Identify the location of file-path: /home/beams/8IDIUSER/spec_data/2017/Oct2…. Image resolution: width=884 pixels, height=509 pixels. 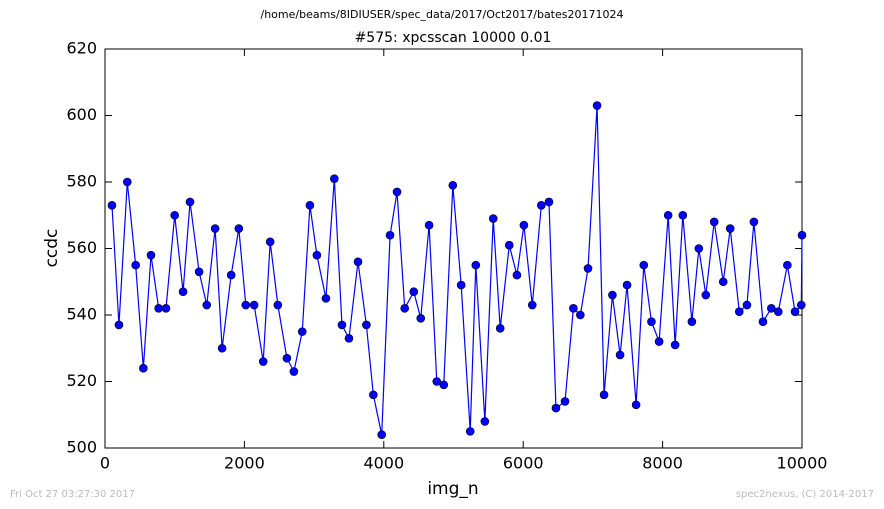
(442, 14).